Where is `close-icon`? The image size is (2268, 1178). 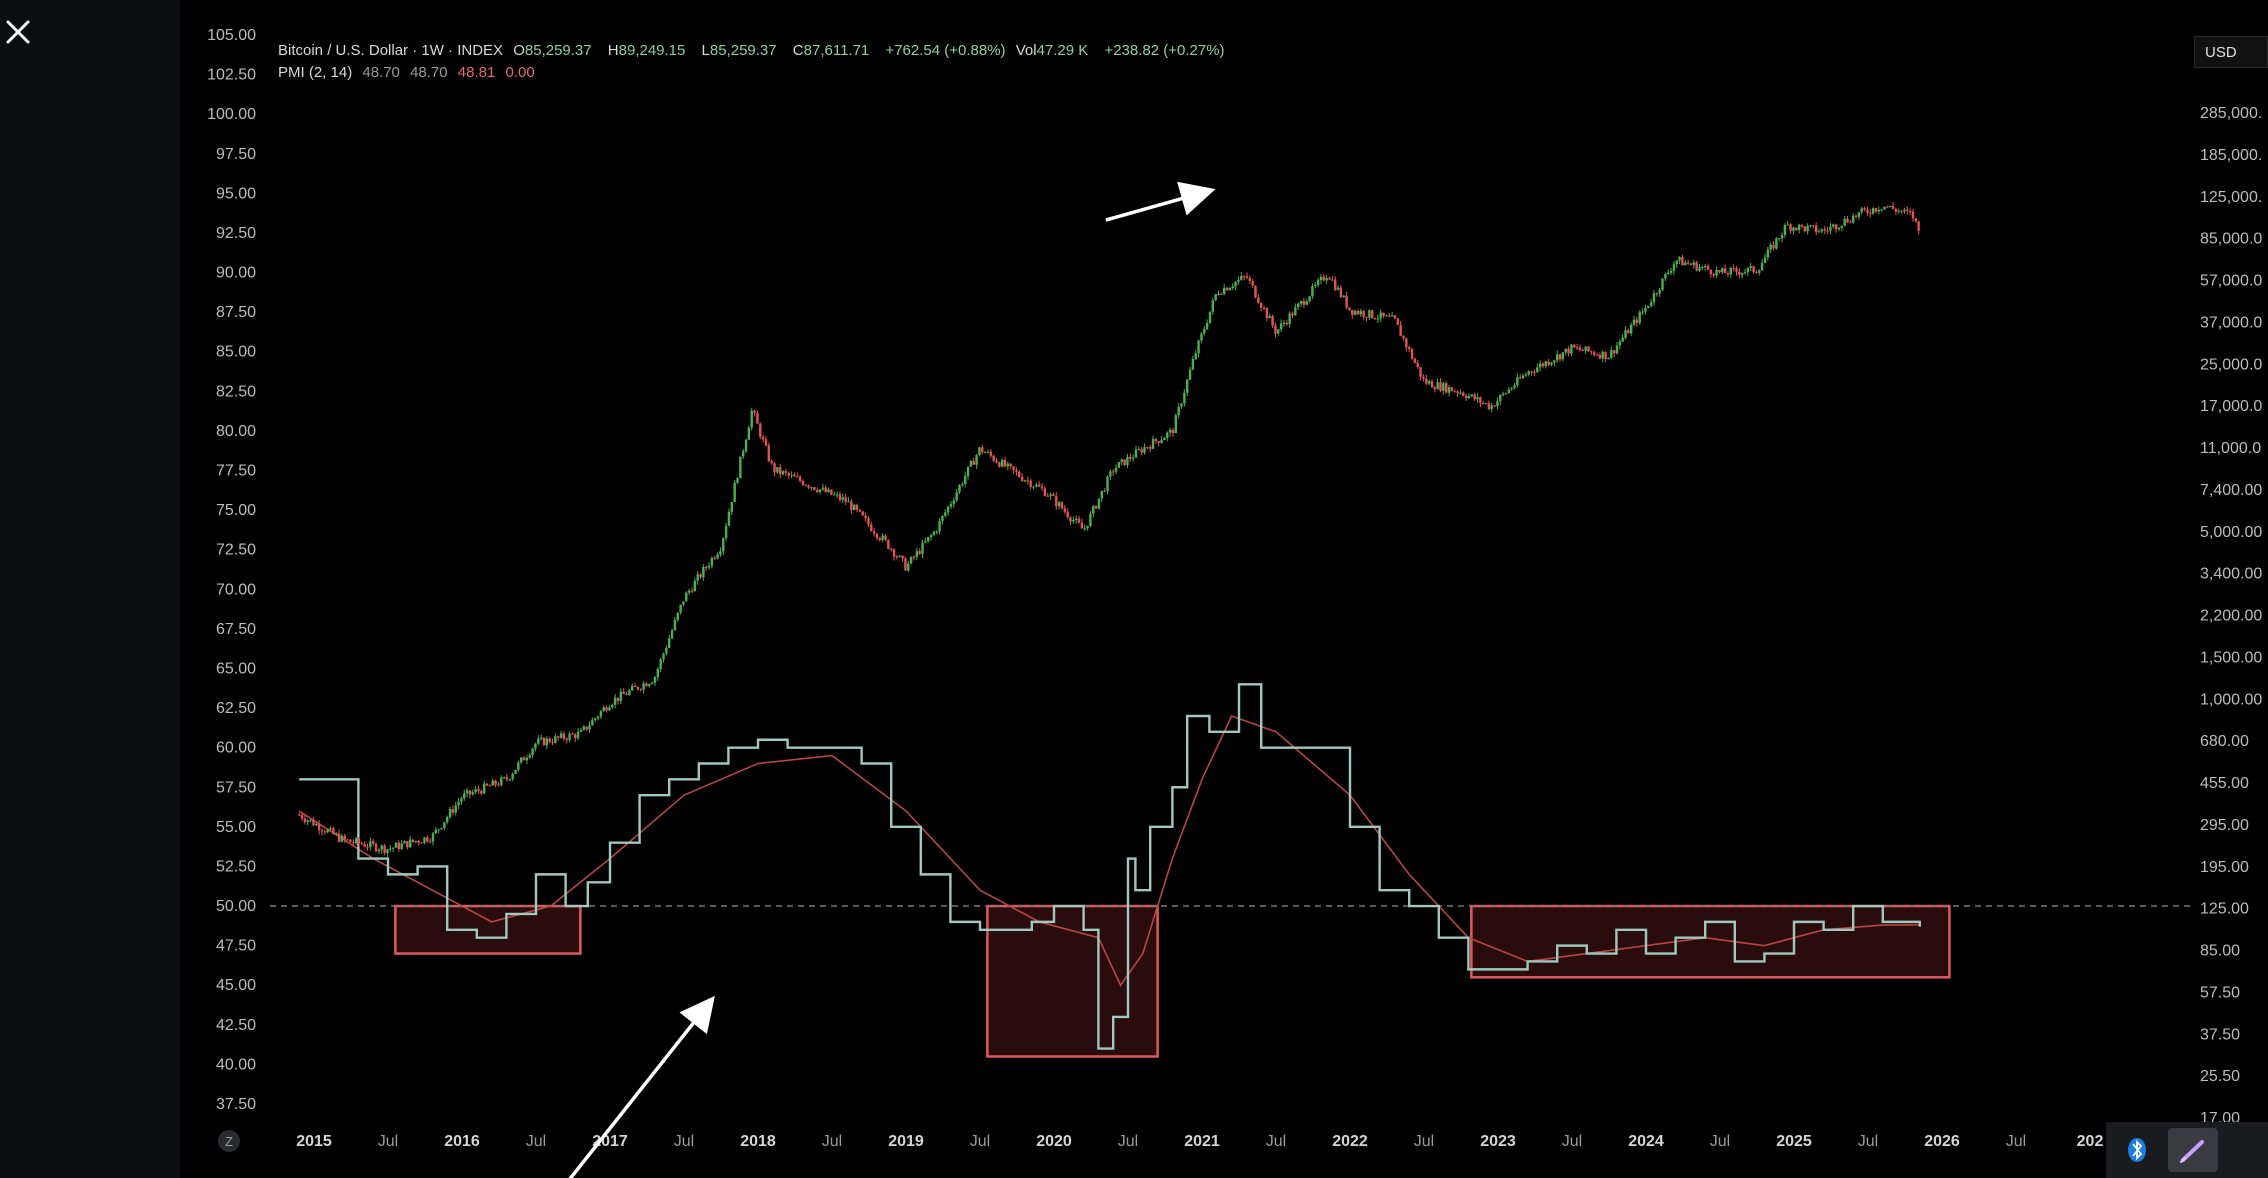
close-icon is located at coordinates (18, 32).